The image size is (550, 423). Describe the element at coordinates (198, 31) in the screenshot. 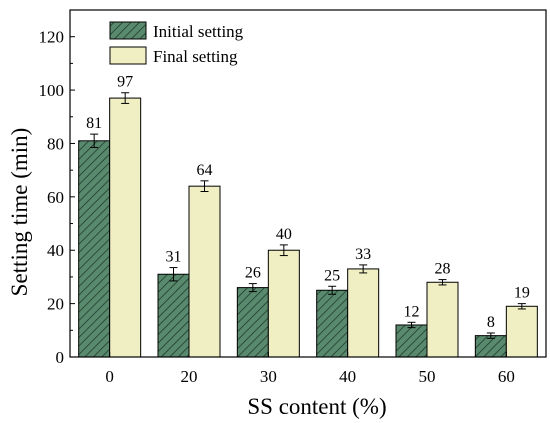

I see `legend-label-initial-setting: Initial setting` at that location.